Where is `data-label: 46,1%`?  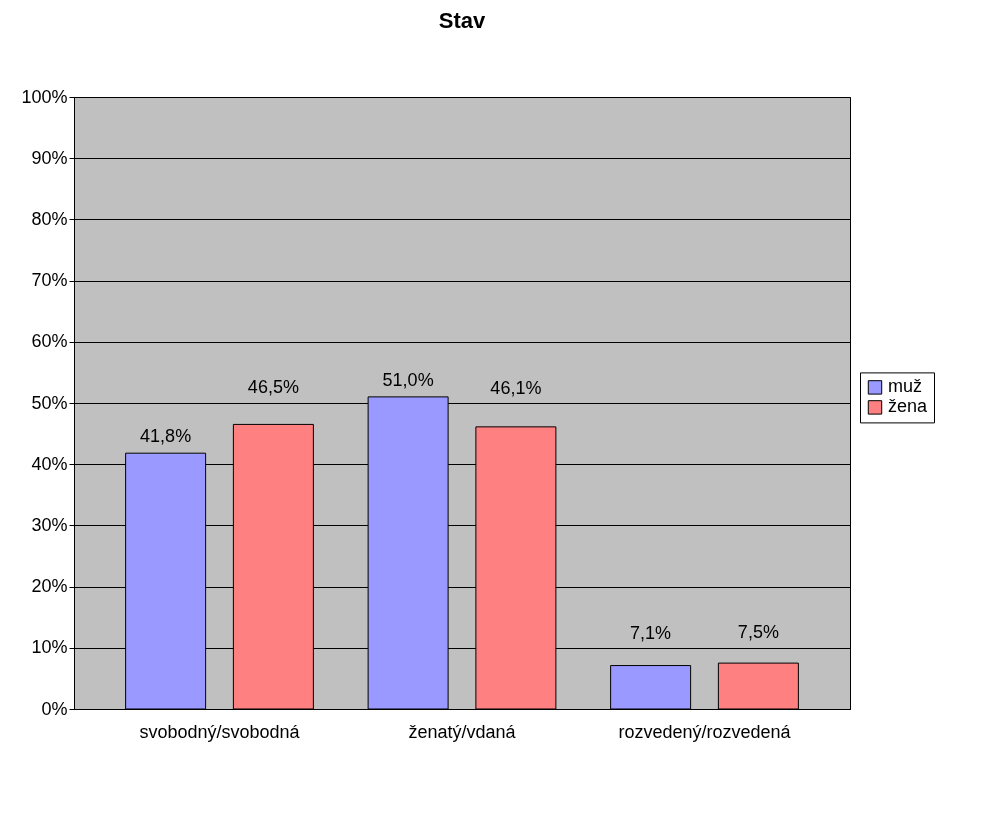
data-label: 46,1% is located at coordinates (516, 387).